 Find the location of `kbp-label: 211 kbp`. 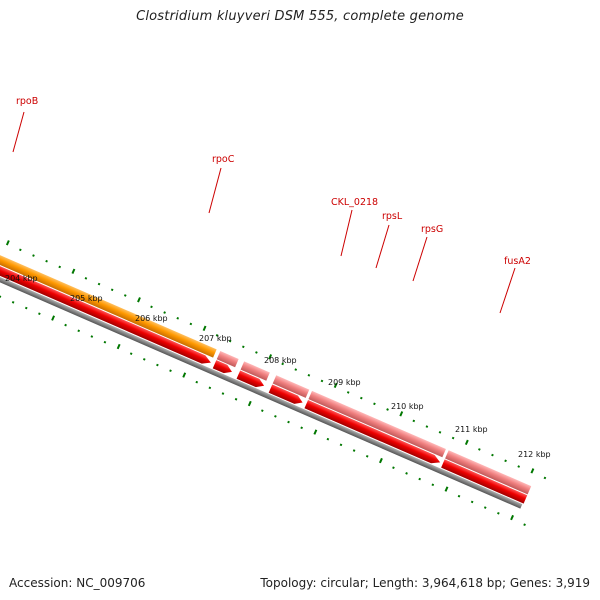

kbp-label: 211 kbp is located at coordinates (471, 429).